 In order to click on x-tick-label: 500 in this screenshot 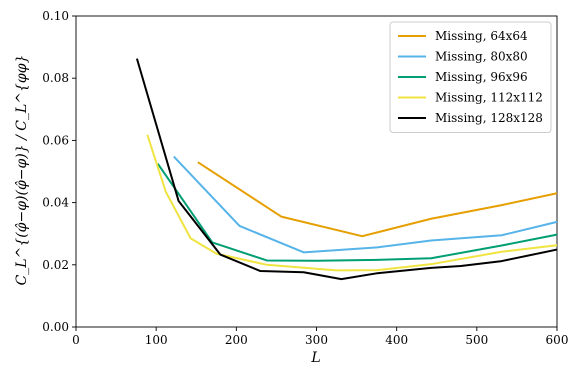, I will do `click(476, 340)`.